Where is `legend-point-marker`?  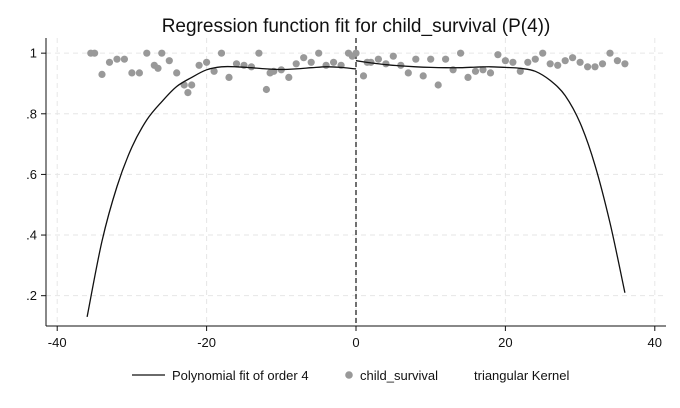 legend-point-marker is located at coordinates (349, 375).